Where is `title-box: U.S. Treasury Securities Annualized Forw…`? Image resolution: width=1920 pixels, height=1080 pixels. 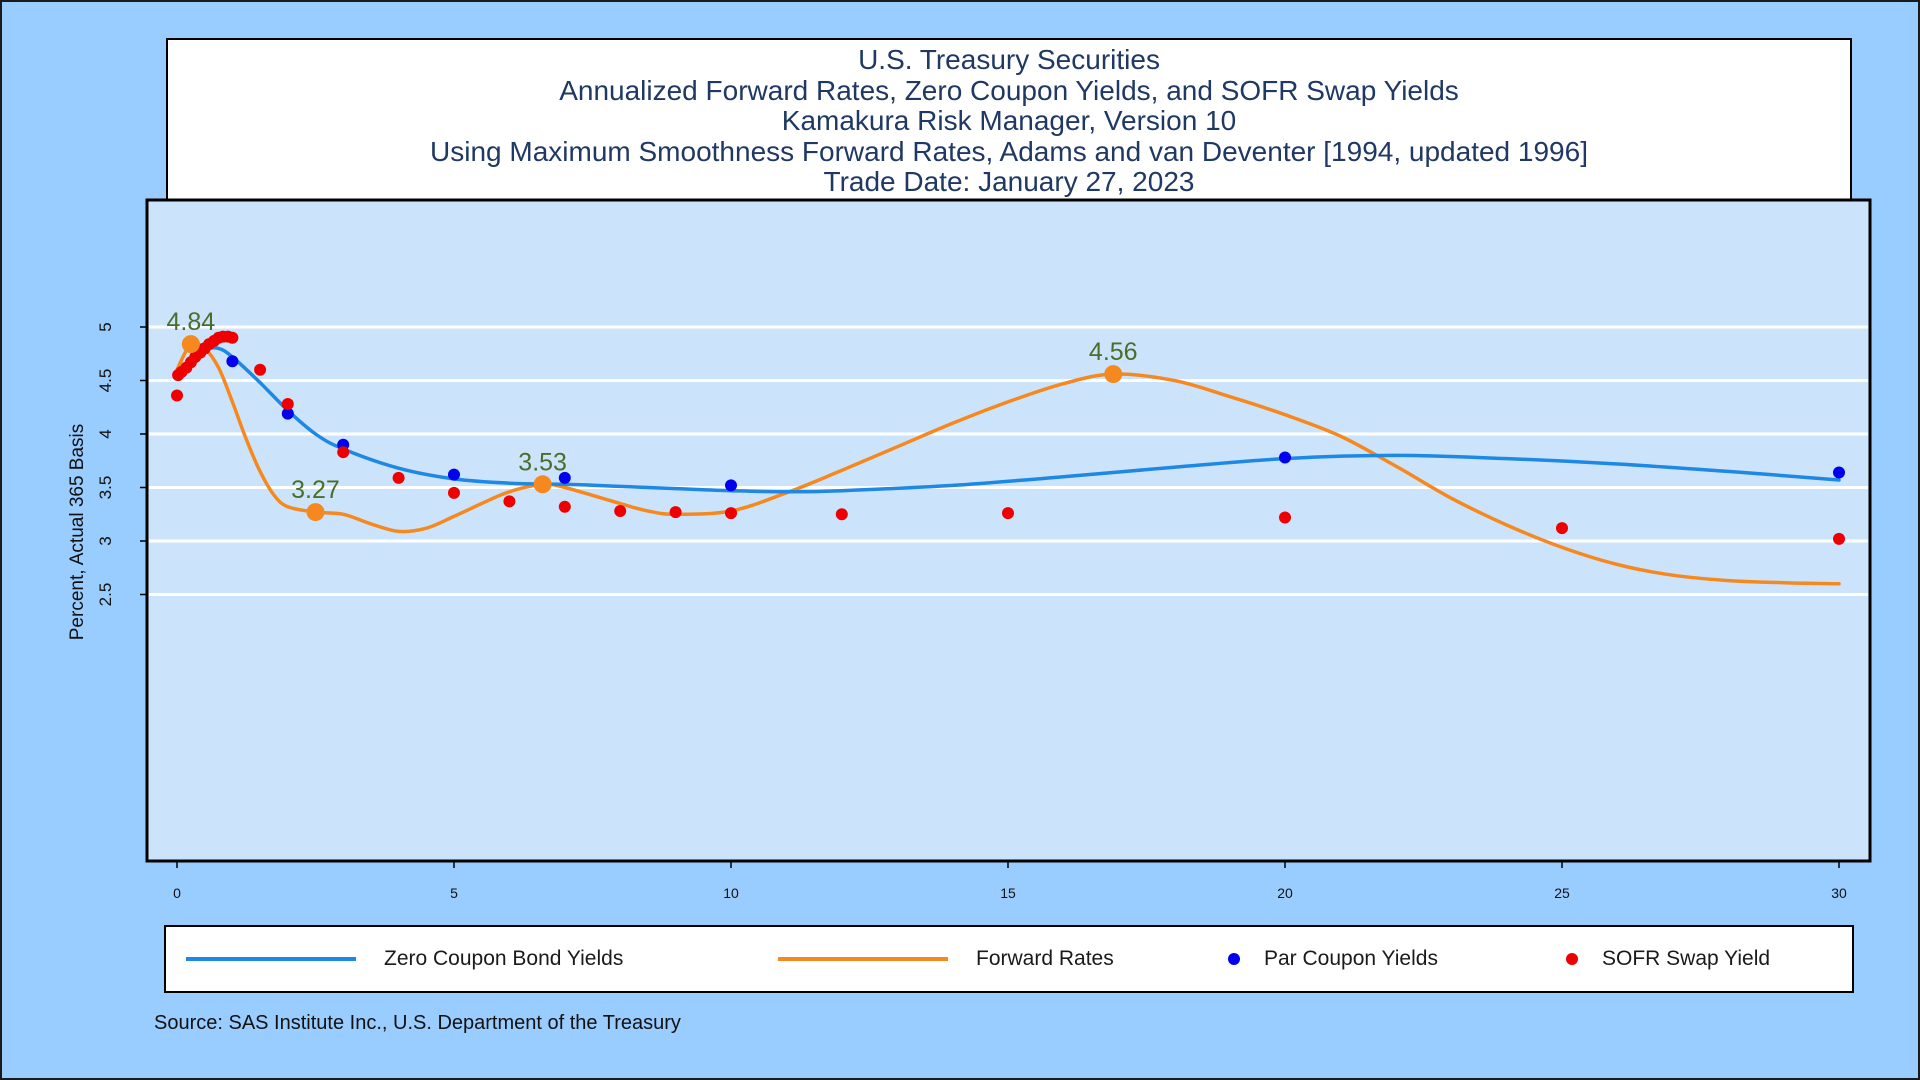 title-box: U.S. Treasury Securities Annualized Forw… is located at coordinates (1009, 120).